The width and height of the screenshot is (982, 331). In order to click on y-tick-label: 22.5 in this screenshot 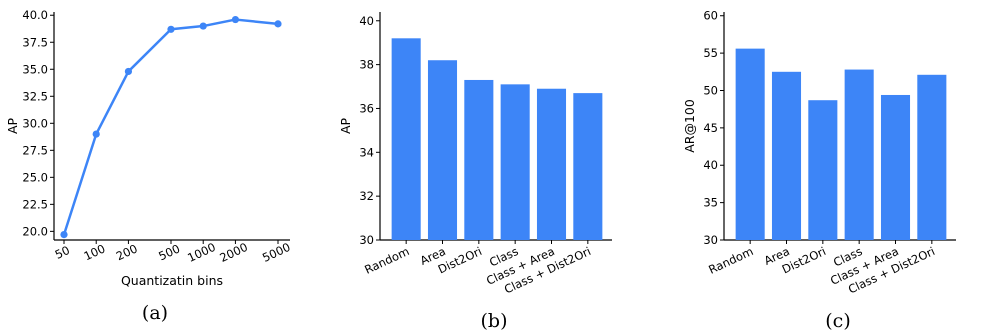, I will do `click(35, 204)`.